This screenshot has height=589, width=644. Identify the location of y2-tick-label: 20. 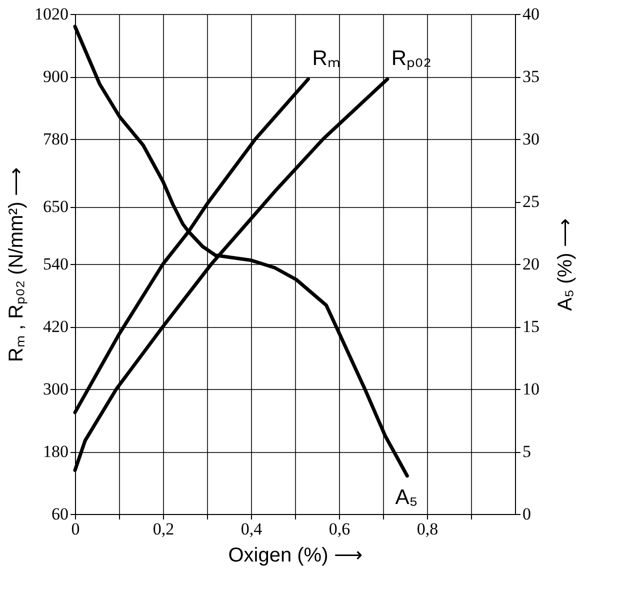
(531, 264).